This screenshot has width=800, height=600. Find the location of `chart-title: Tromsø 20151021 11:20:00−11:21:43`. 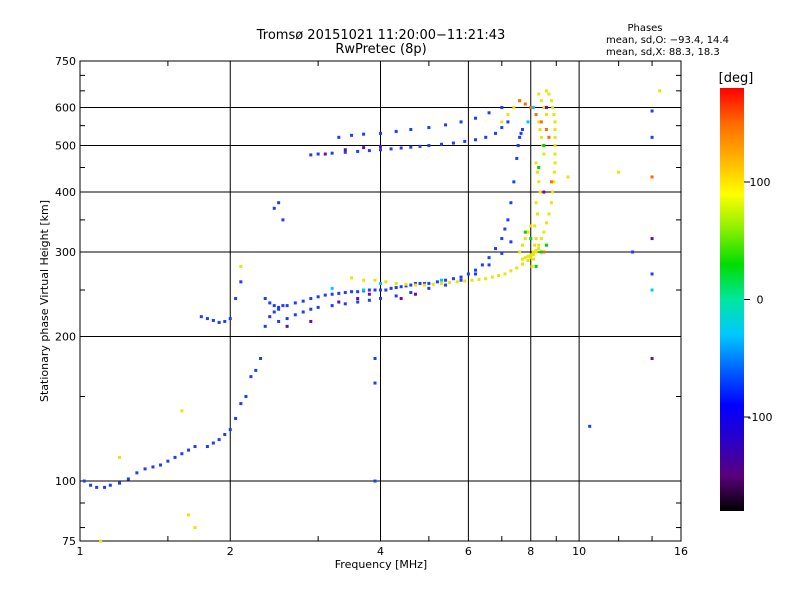

chart-title: Tromsø 20151021 11:20:00−11:21:43 is located at coordinates (381, 35).